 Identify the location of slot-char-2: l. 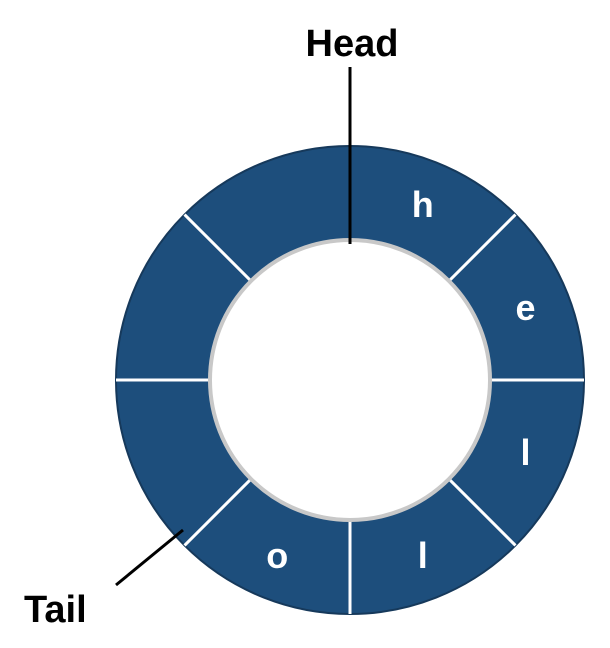
(526, 452).